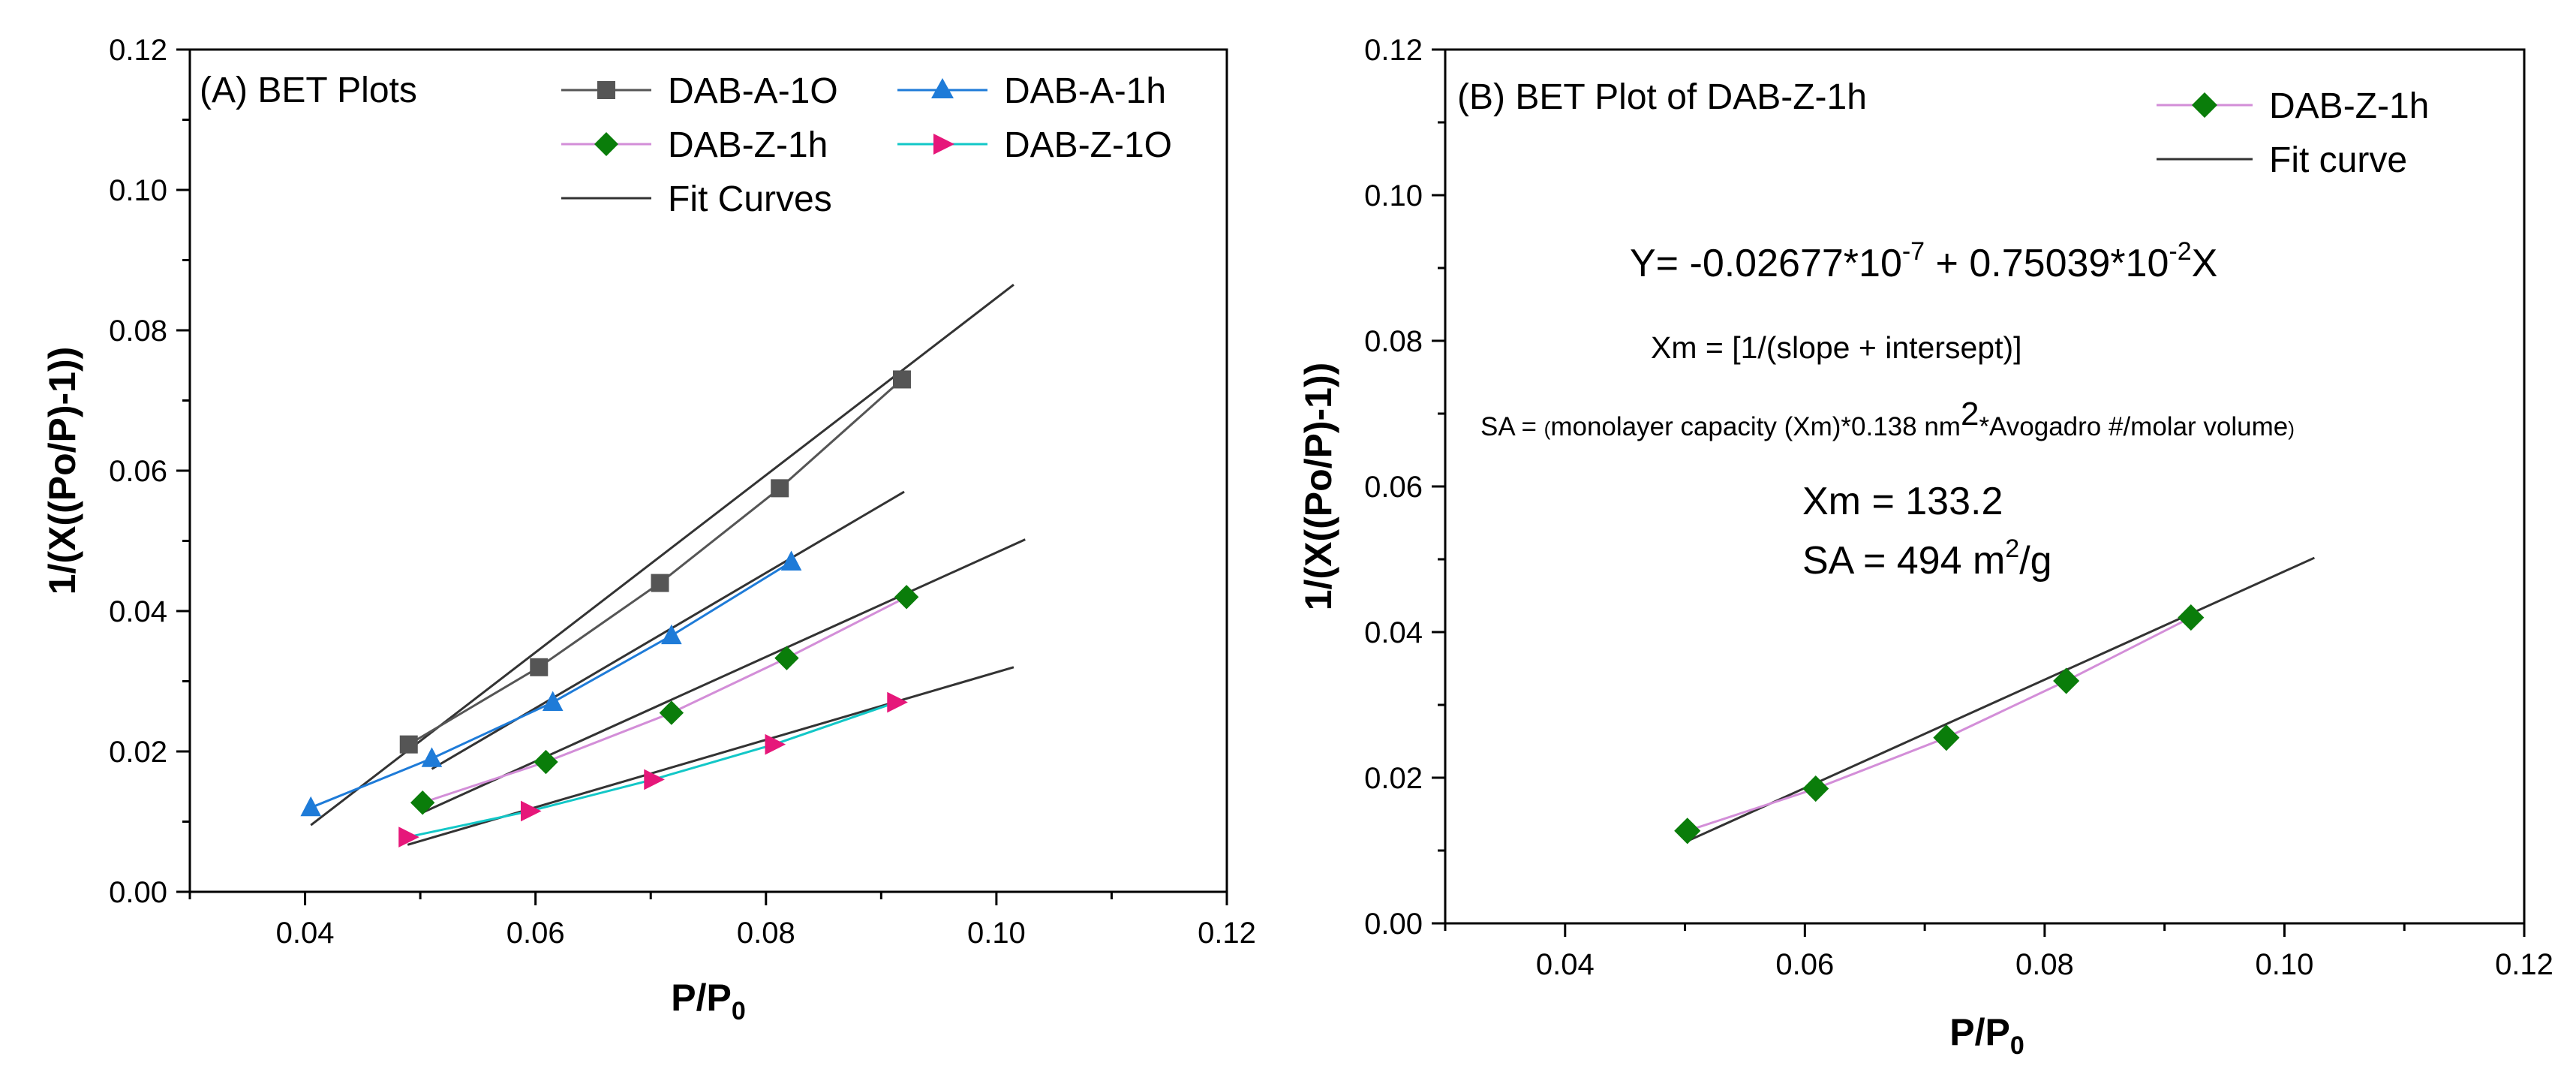 The height and width of the screenshot is (1084, 2576). Describe the element at coordinates (138, 471) in the screenshot. I see `panel-a-y-tick-label: 0.06` at that location.